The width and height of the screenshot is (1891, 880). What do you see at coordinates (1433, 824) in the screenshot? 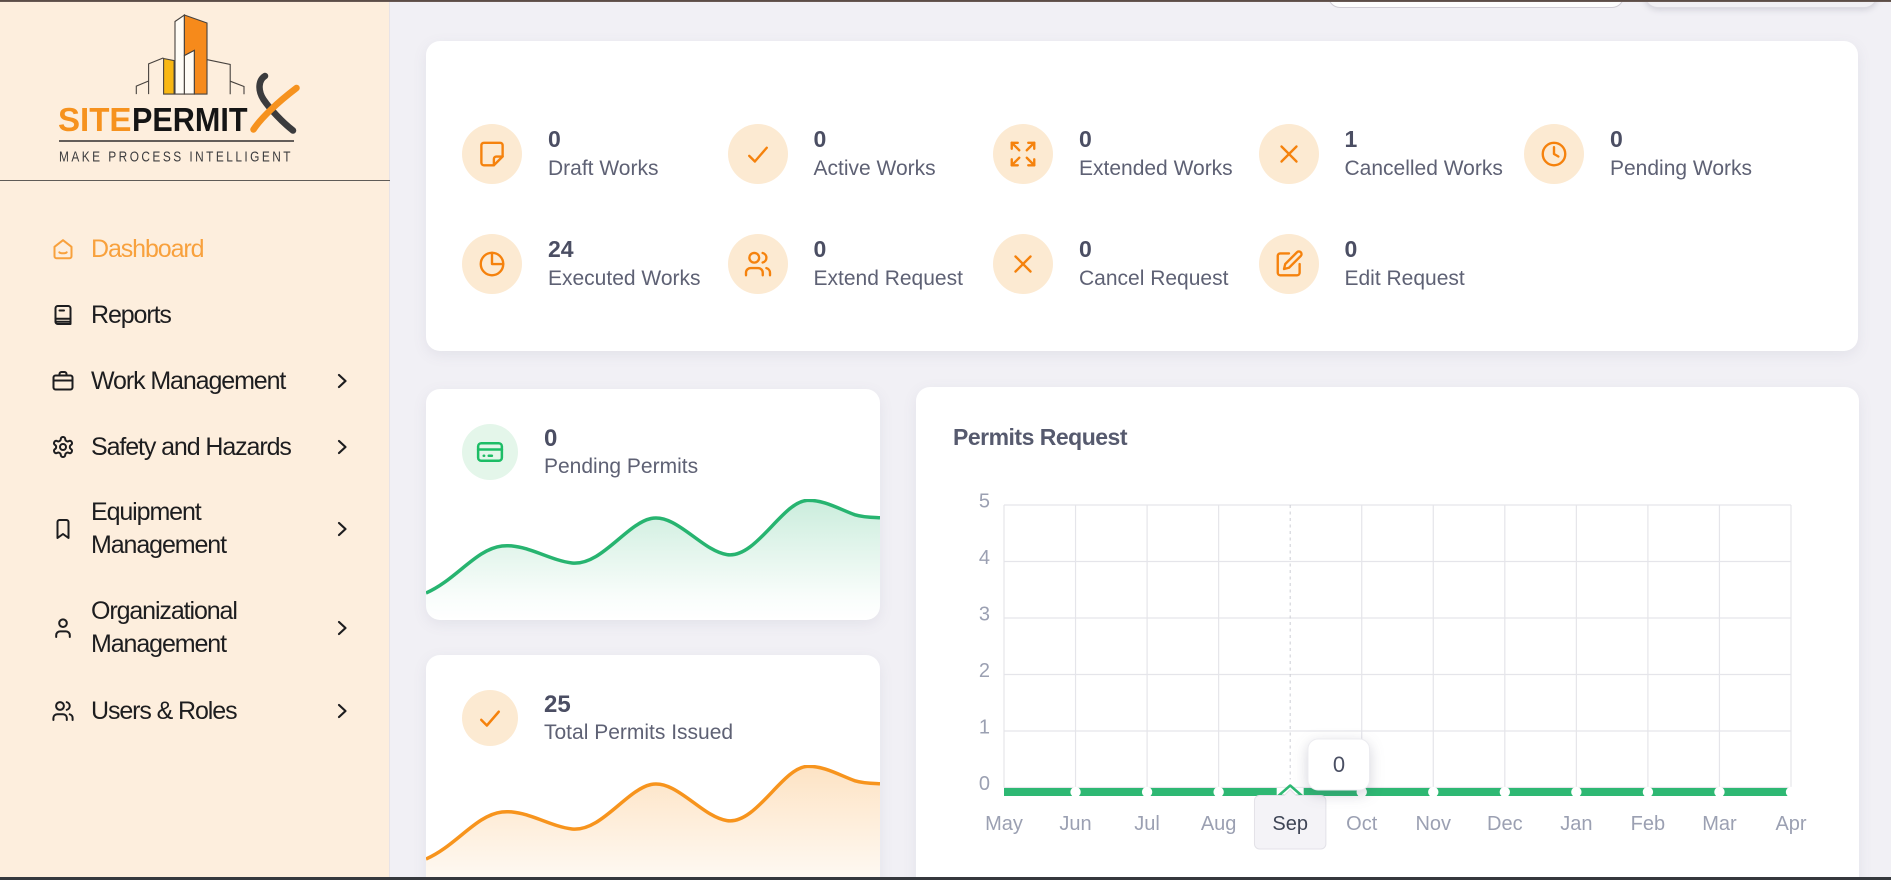
I see `svg-text: Nov` at bounding box center [1433, 824].